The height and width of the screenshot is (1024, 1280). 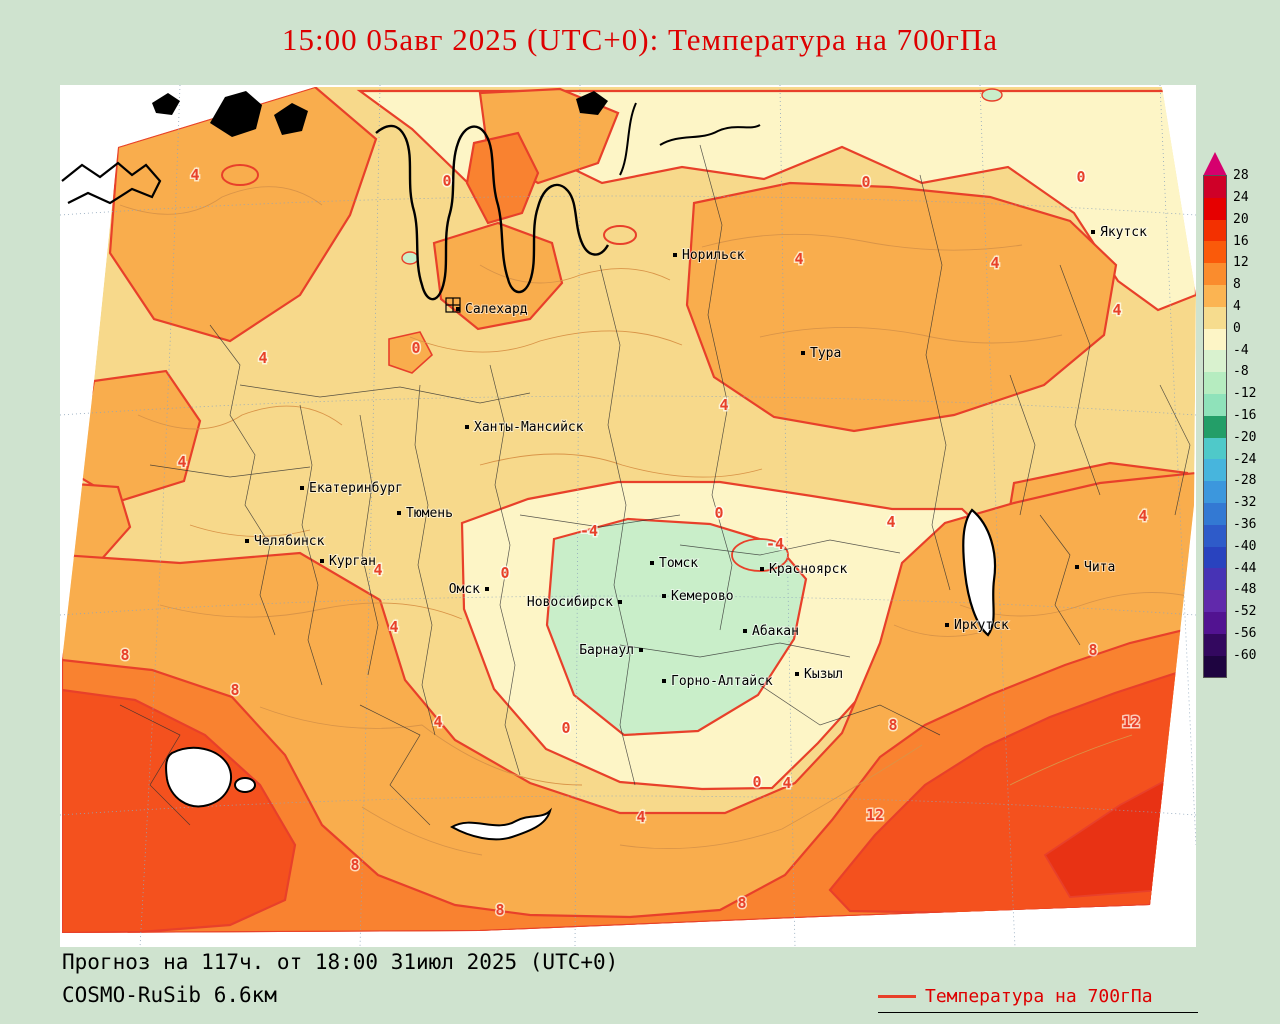 I want to click on colorbar-tick: -52, so click(x=1245, y=612).